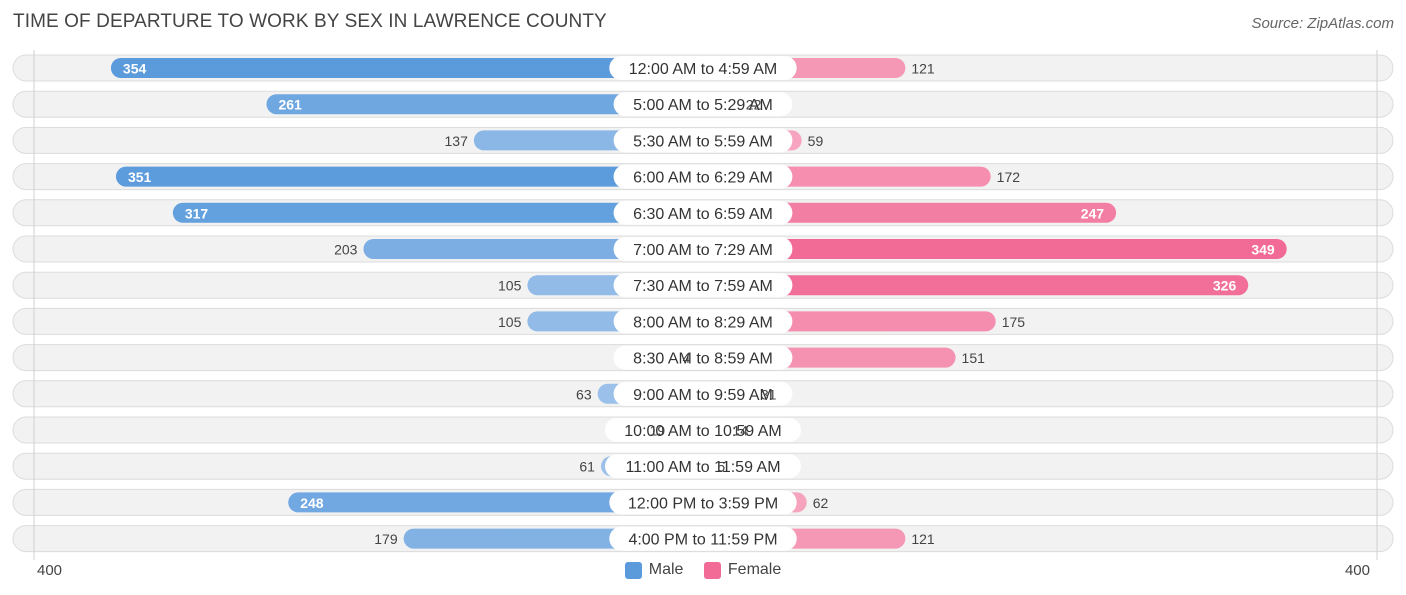 The image size is (1406, 595). I want to click on male-value-label: 203, so click(346, 250).